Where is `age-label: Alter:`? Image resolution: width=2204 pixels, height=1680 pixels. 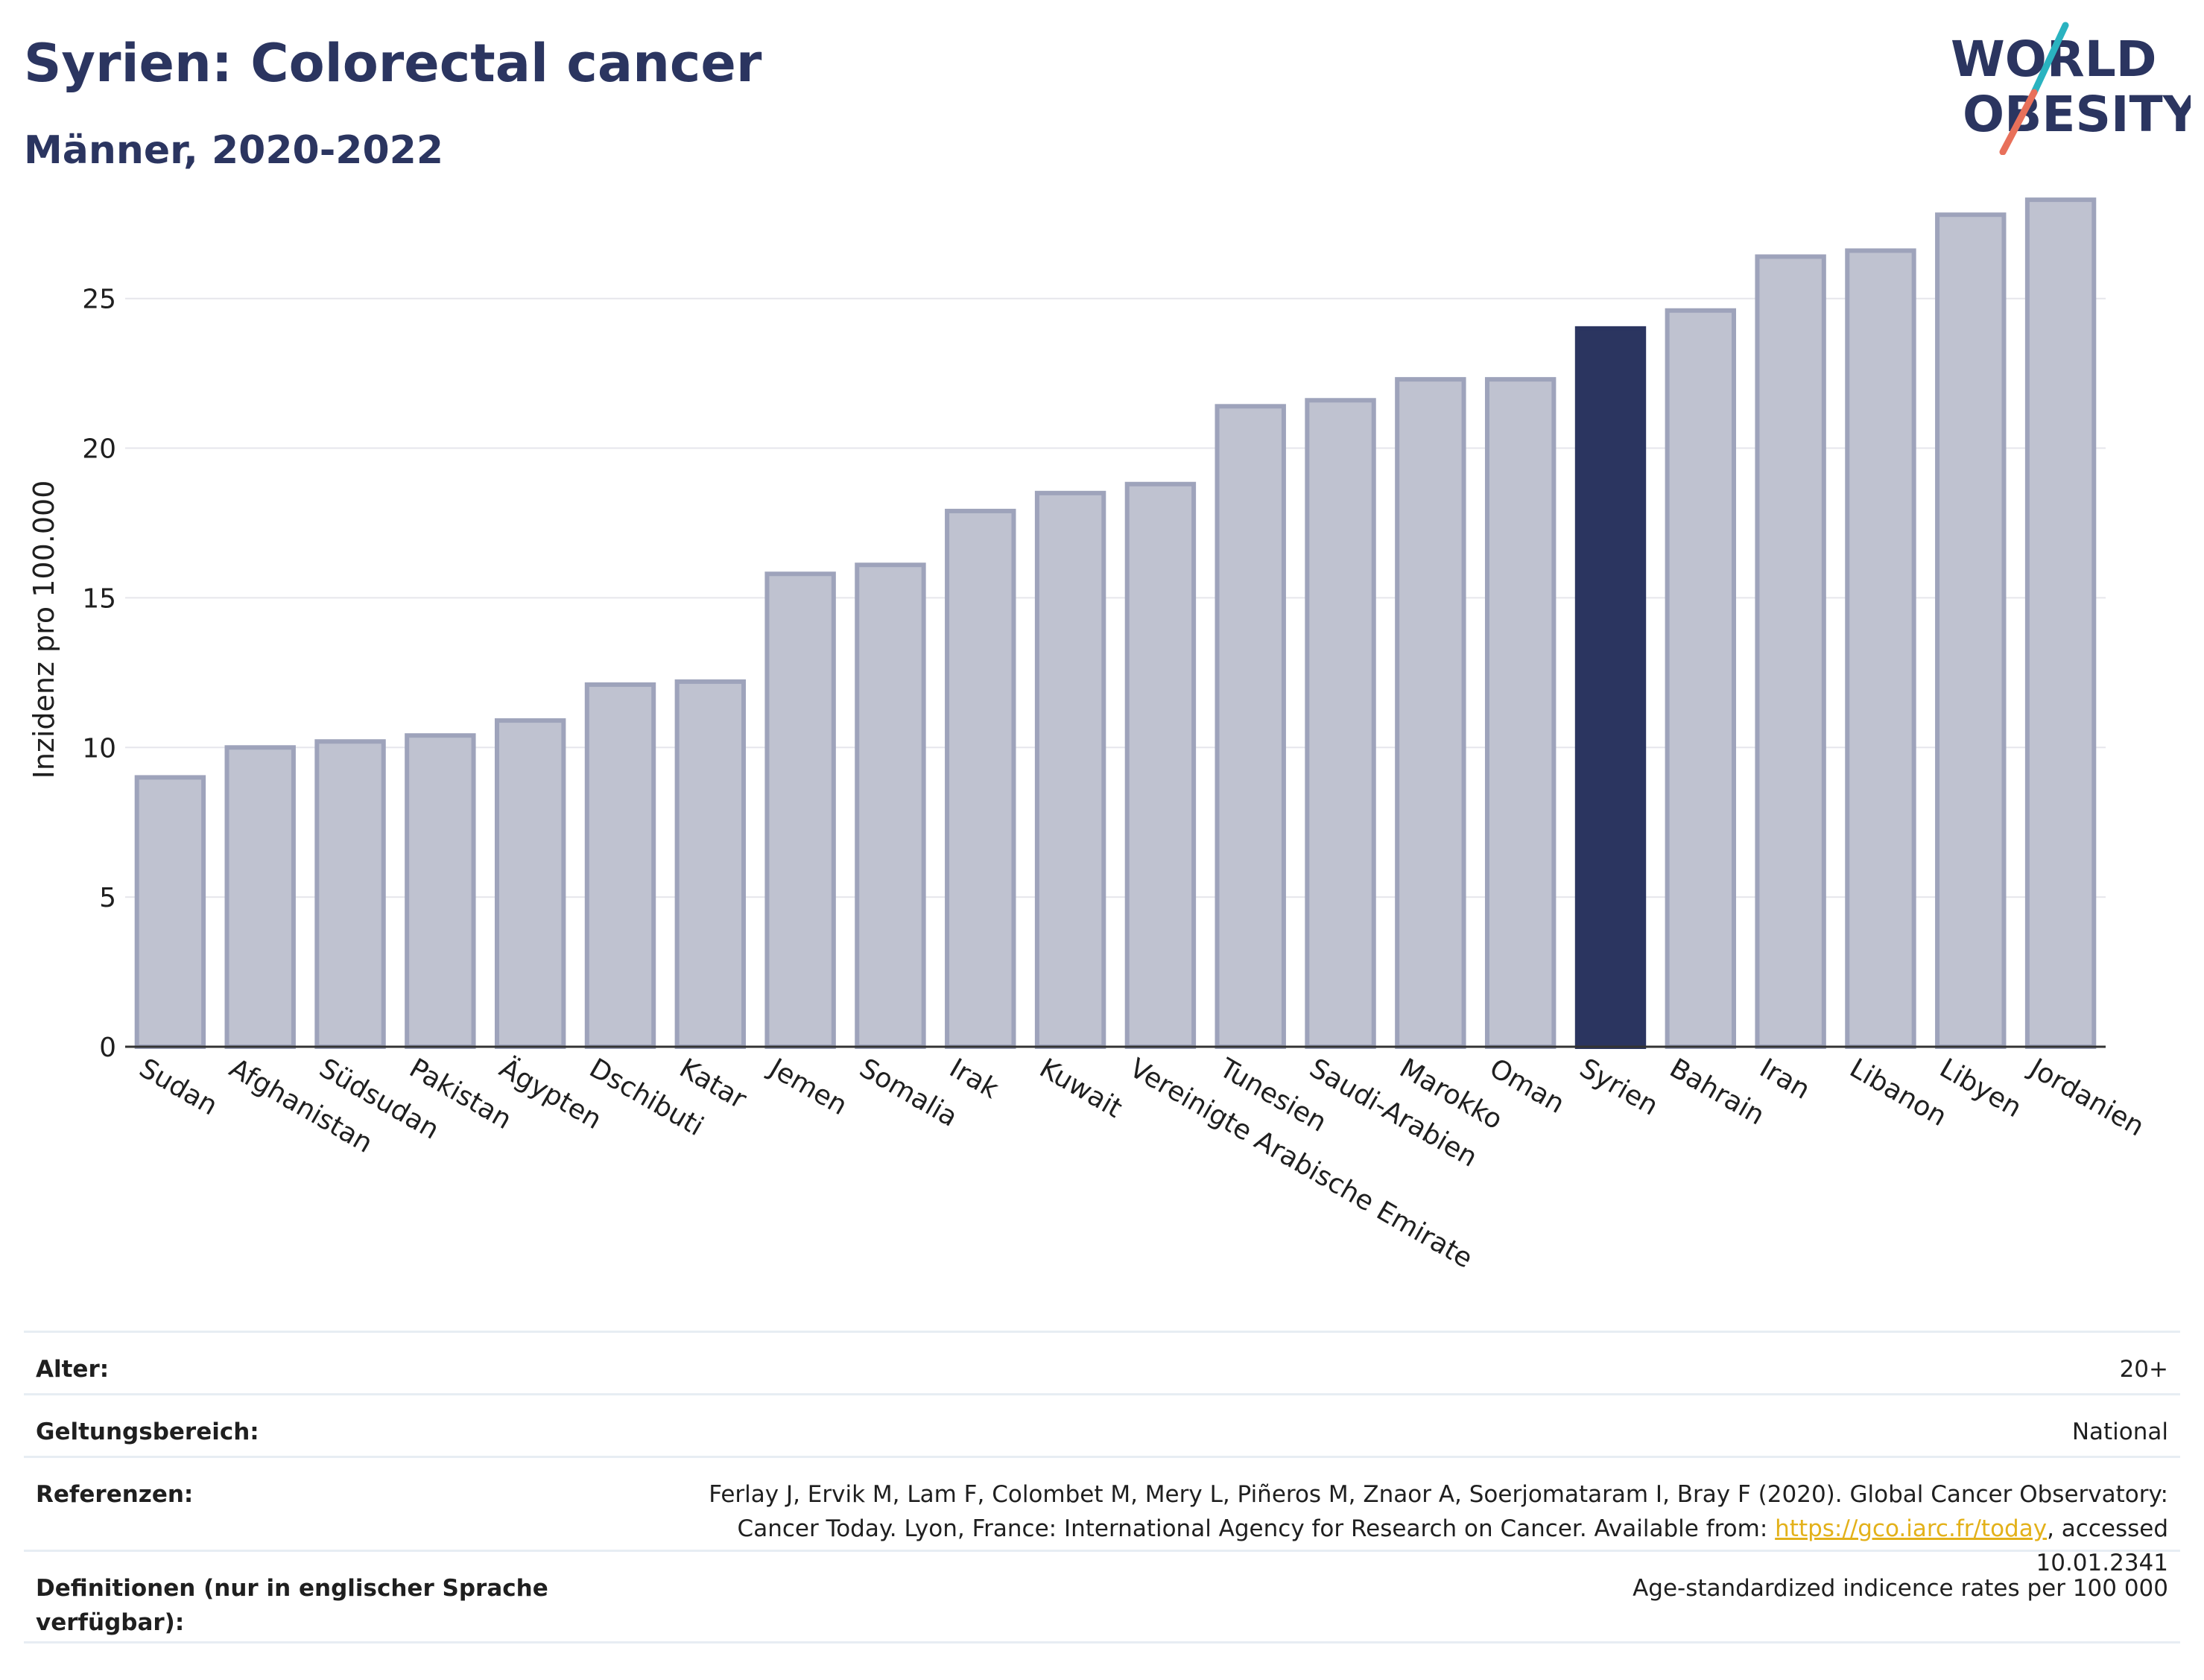
age-label: Alter: is located at coordinates (73, 1369).